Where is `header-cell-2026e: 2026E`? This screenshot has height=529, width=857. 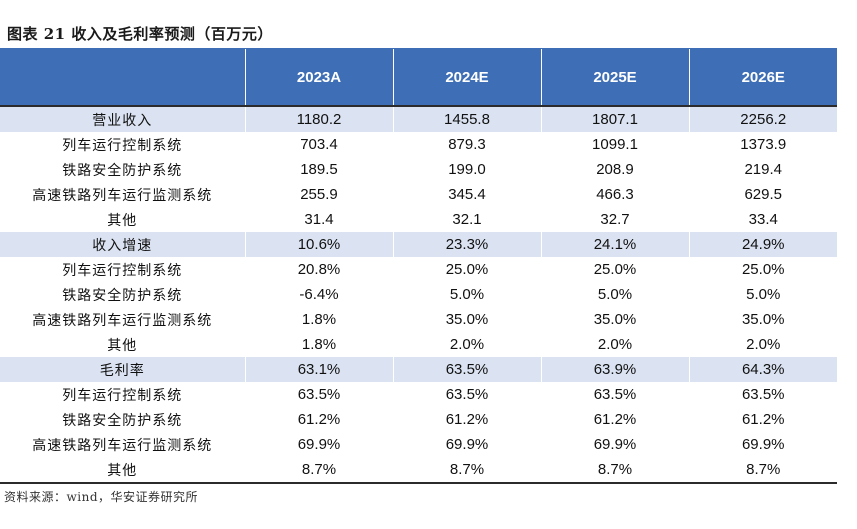
header-cell-2026e: 2026E is located at coordinates (762, 77).